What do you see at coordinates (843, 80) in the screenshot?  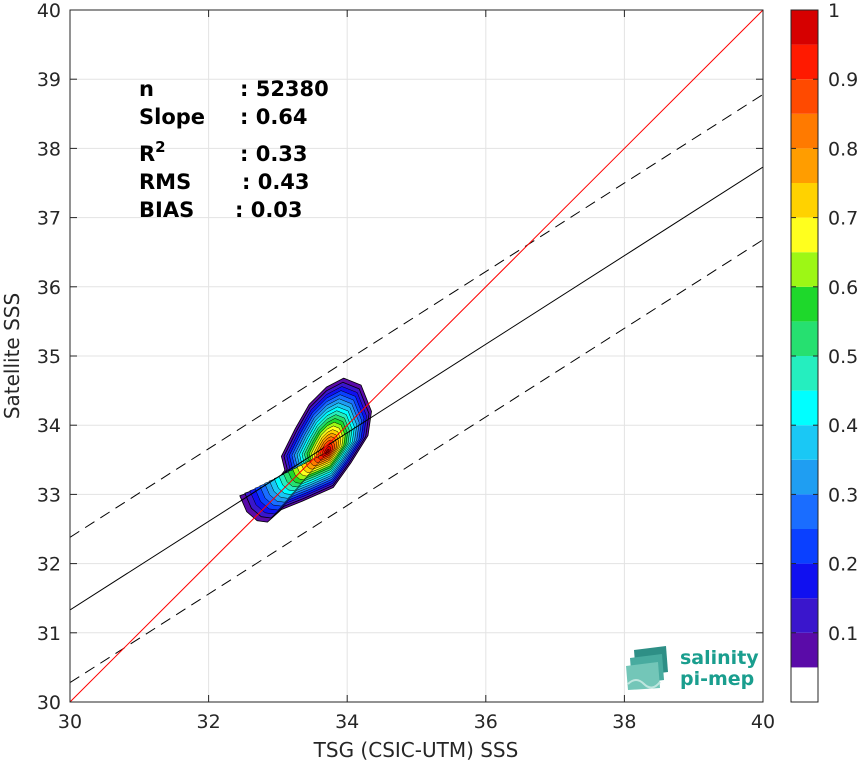 I see `colorbar-tick-label: 0.9` at bounding box center [843, 80].